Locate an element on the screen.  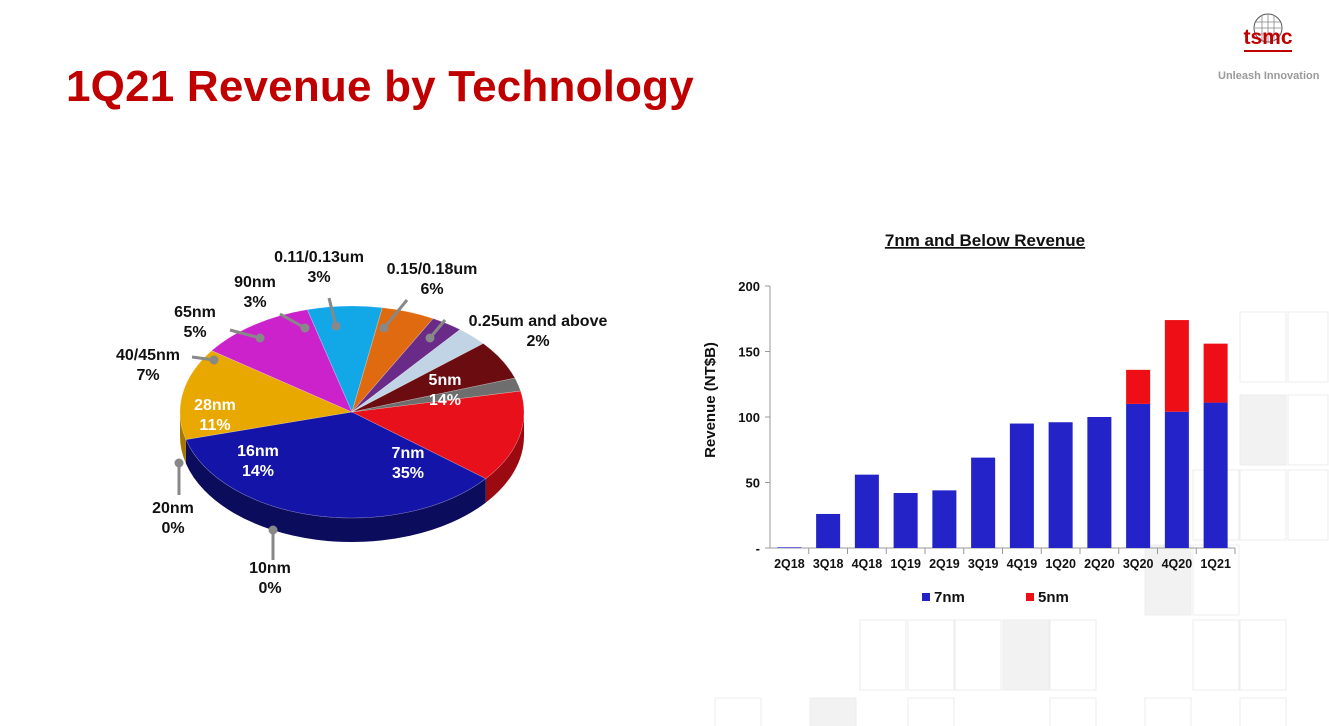
pie-label-name: 5nm is located at coordinates (445, 380).